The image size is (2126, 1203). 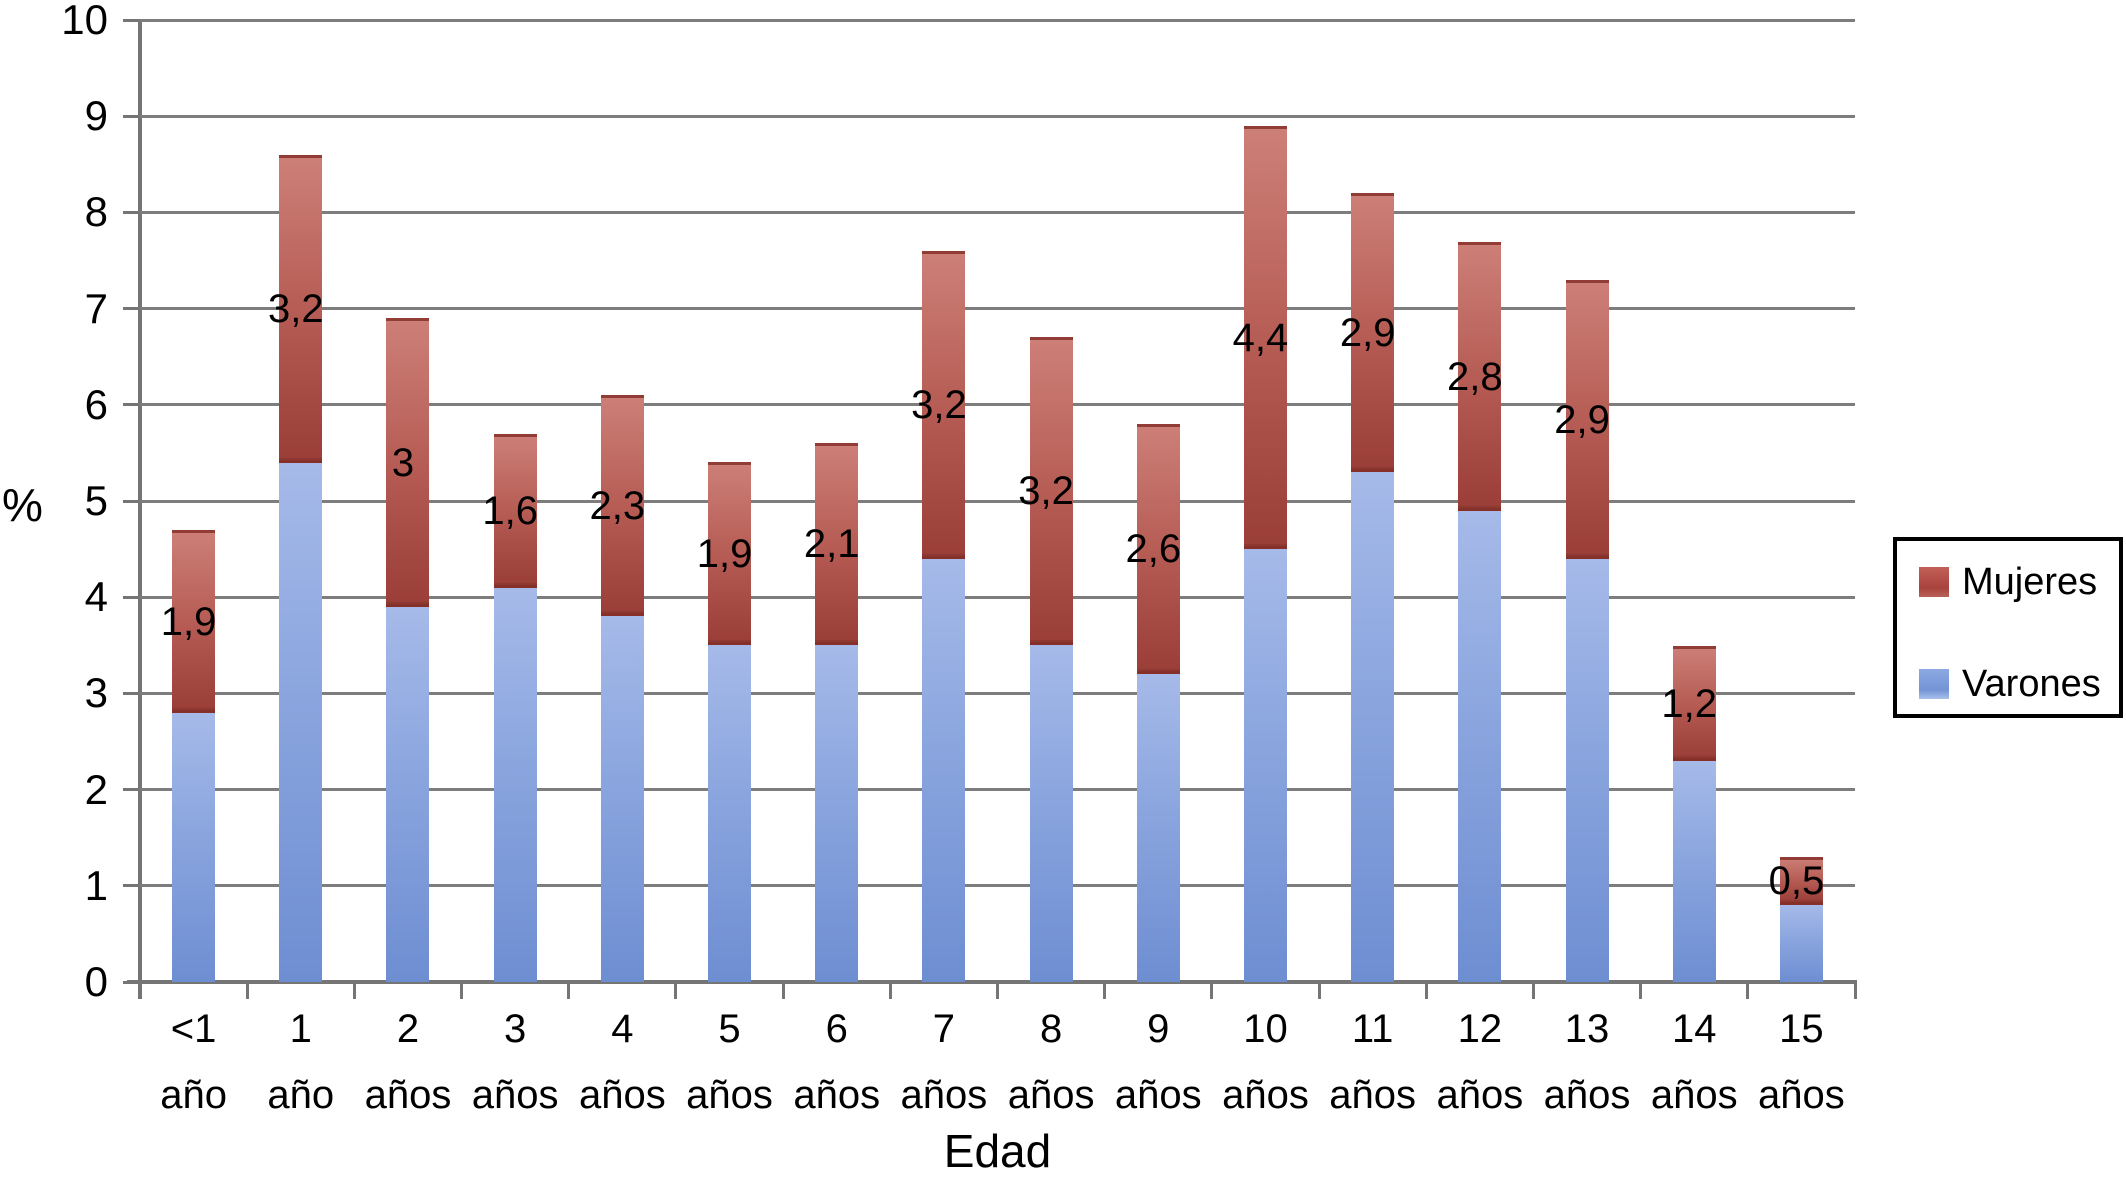 What do you see at coordinates (403, 462) in the screenshot?
I see `data-label-mujeres-2: 3` at bounding box center [403, 462].